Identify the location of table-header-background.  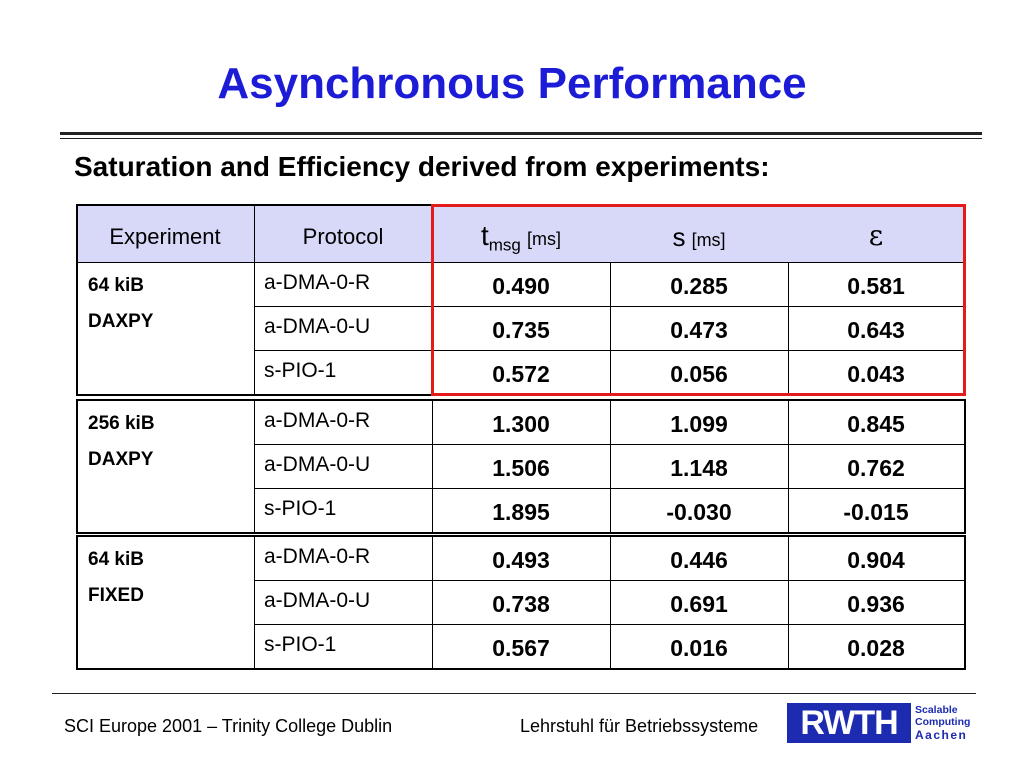
(520, 233).